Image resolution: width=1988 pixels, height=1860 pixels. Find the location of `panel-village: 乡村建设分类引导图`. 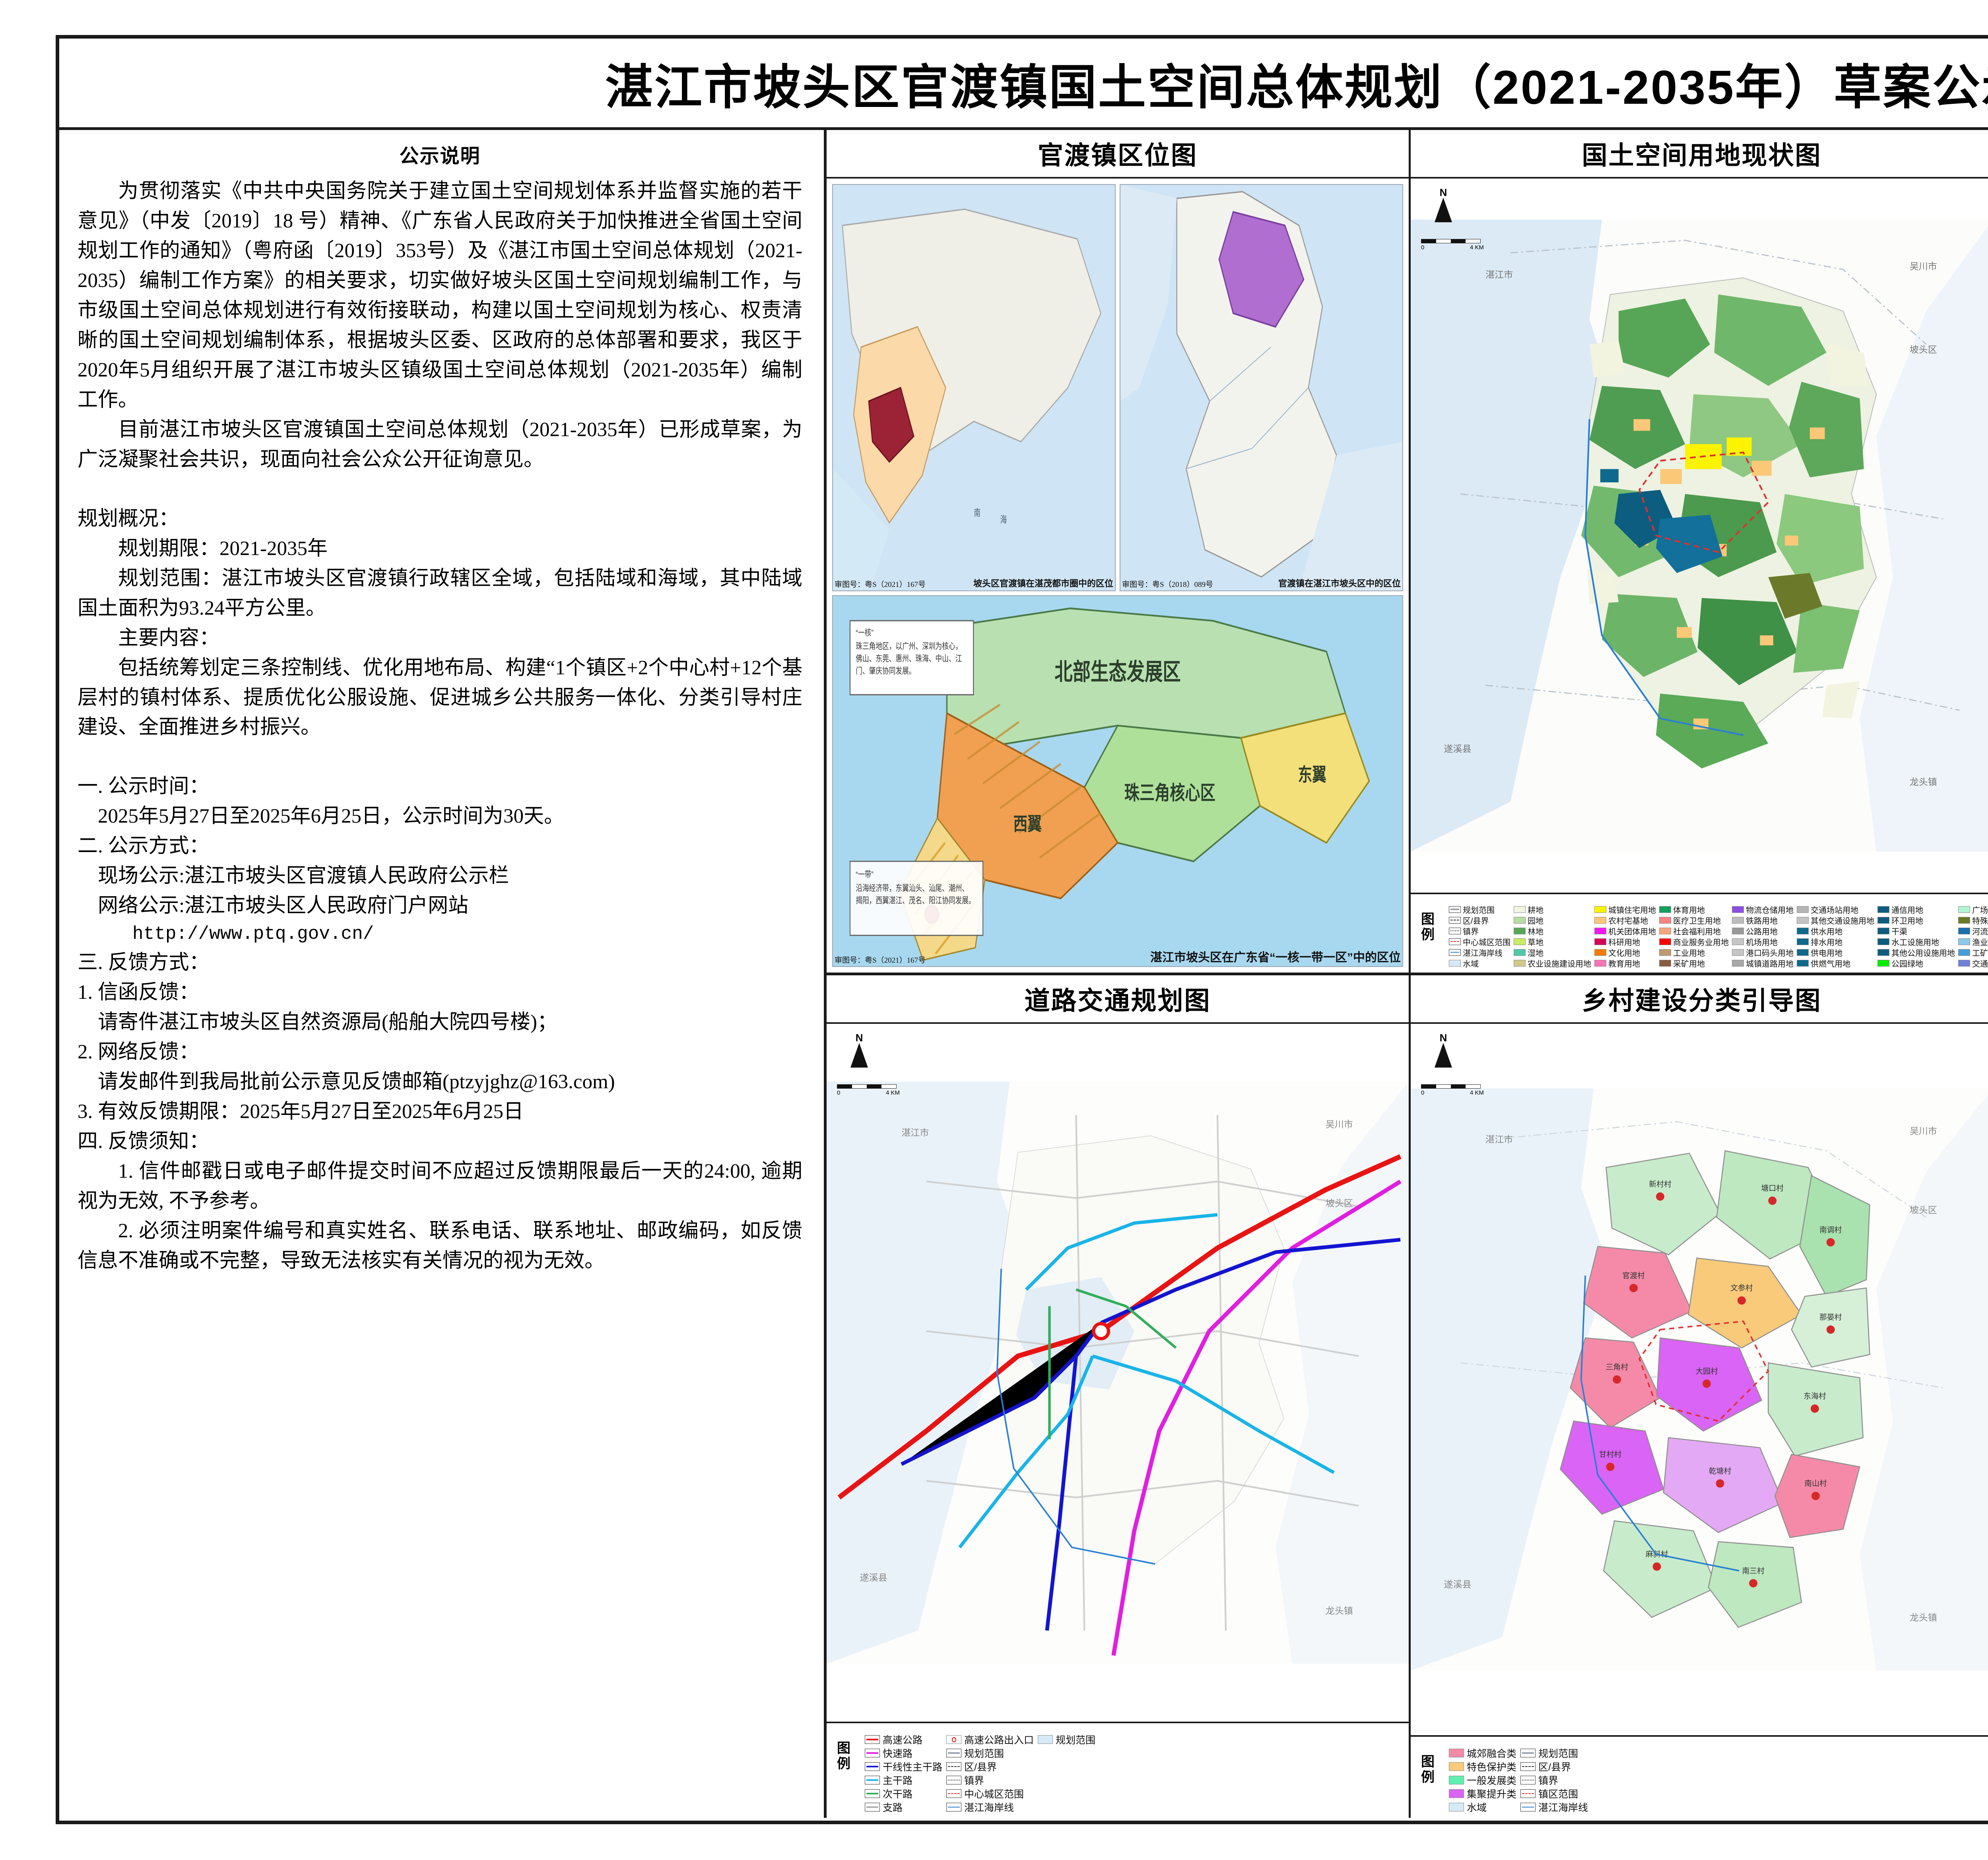

panel-village: 乡村建设分类引导图 is located at coordinates (1699, 1396).